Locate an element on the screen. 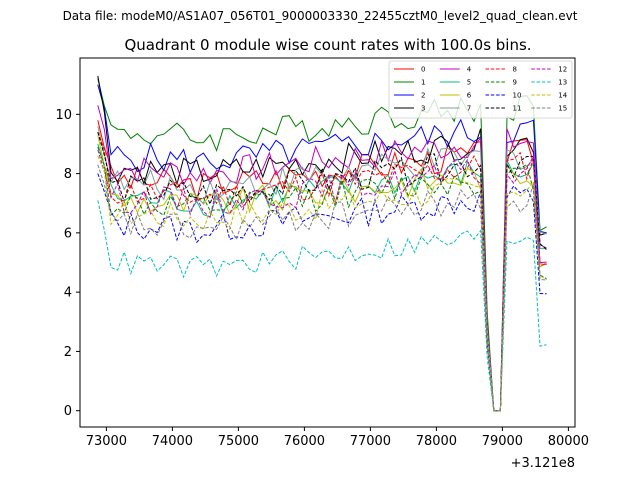  legend-label-9: 9 is located at coordinates (515, 83).